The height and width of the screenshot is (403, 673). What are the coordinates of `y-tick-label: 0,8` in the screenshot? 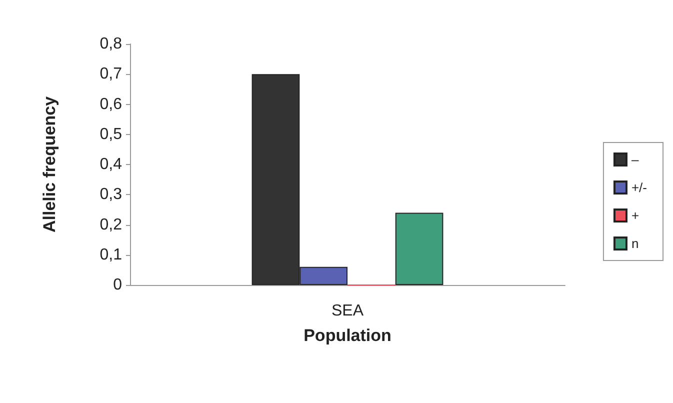 It's located at (111, 44).